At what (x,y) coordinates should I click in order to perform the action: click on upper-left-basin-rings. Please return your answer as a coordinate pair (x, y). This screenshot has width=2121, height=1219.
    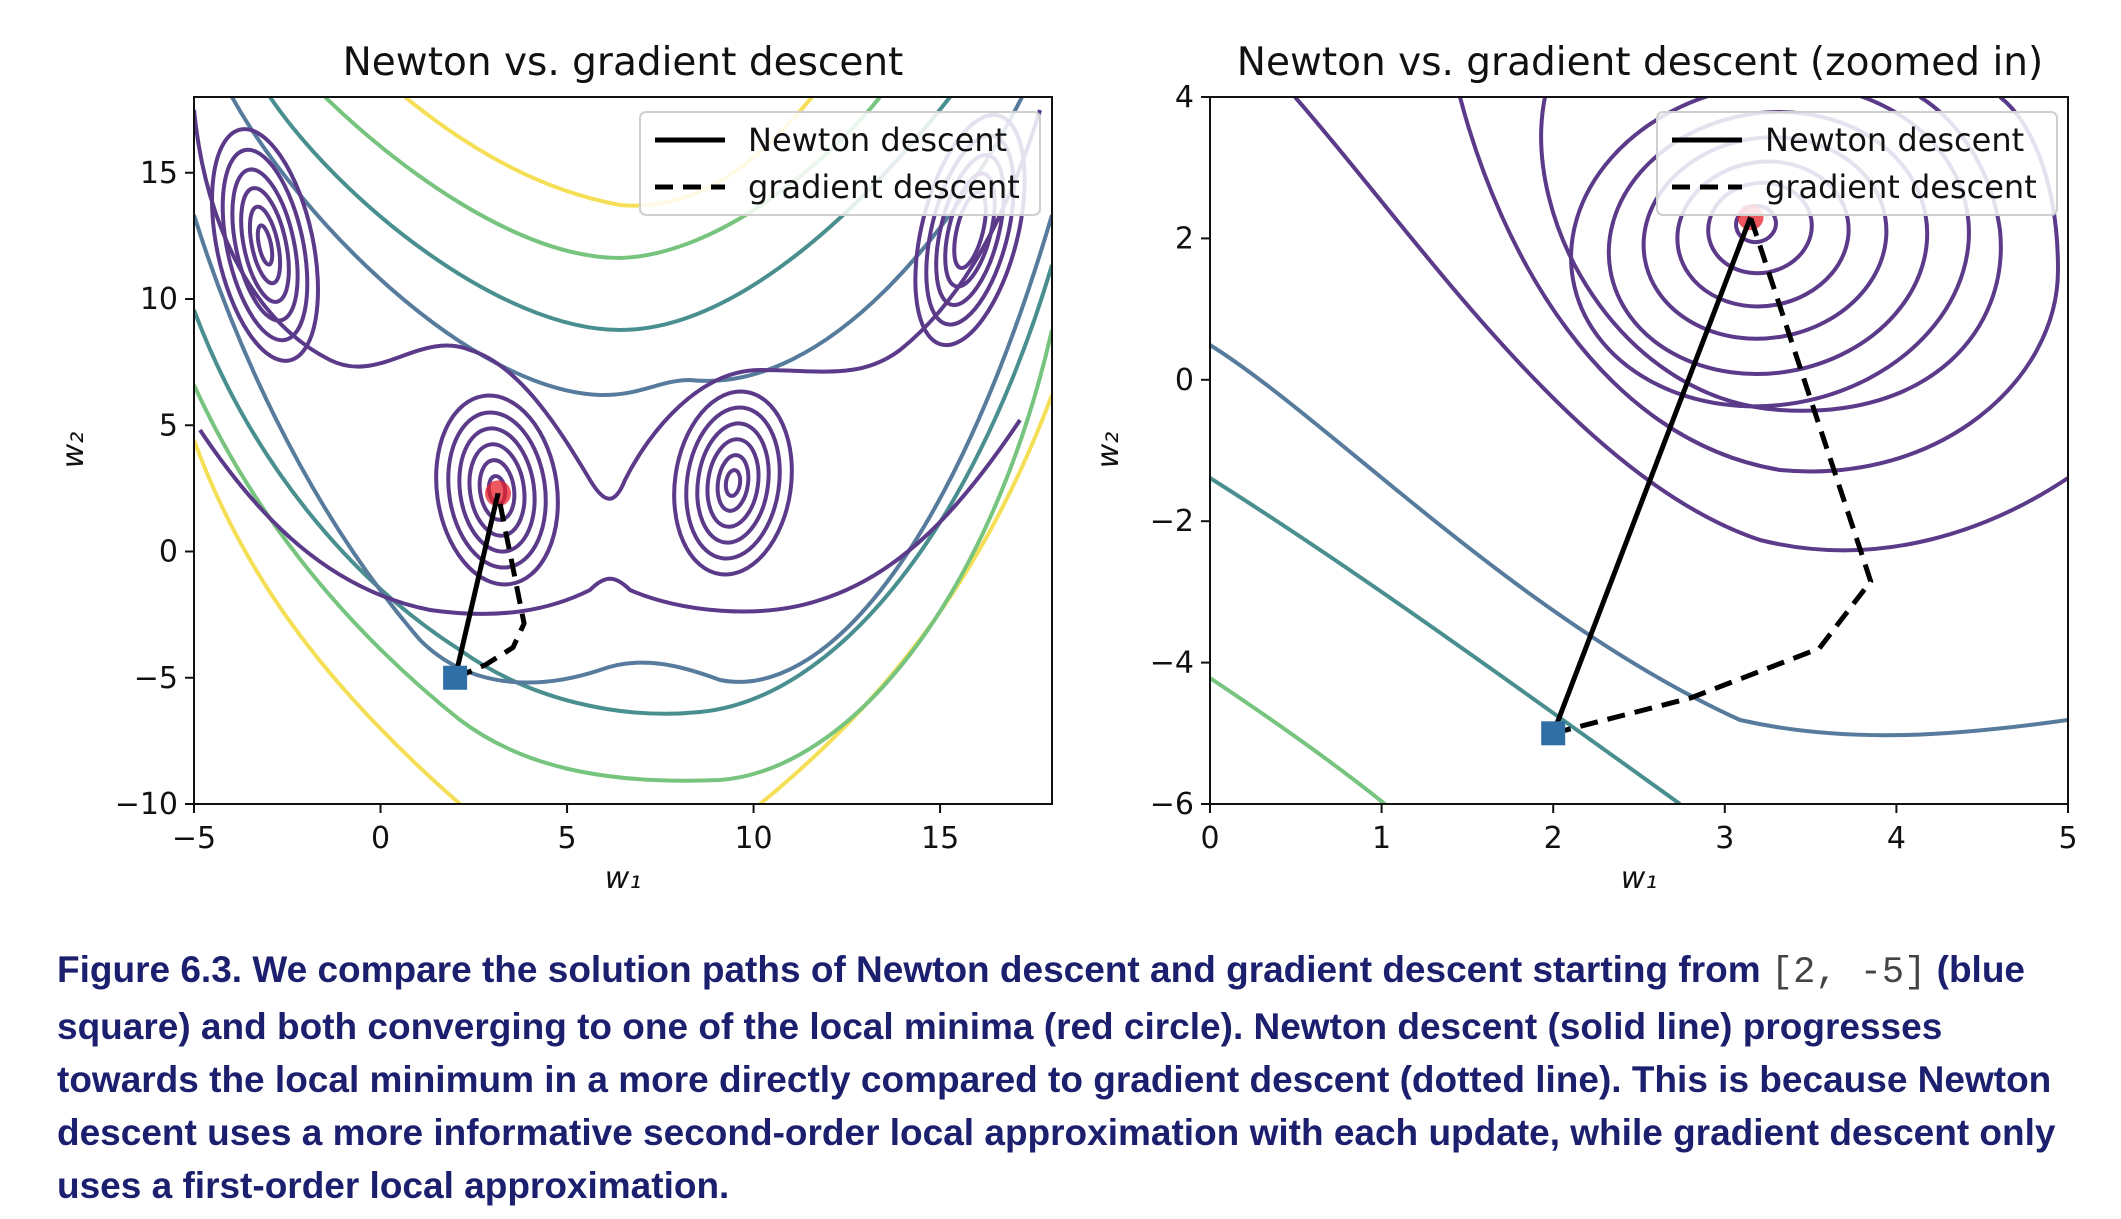
    Looking at the image, I should click on (265, 245).